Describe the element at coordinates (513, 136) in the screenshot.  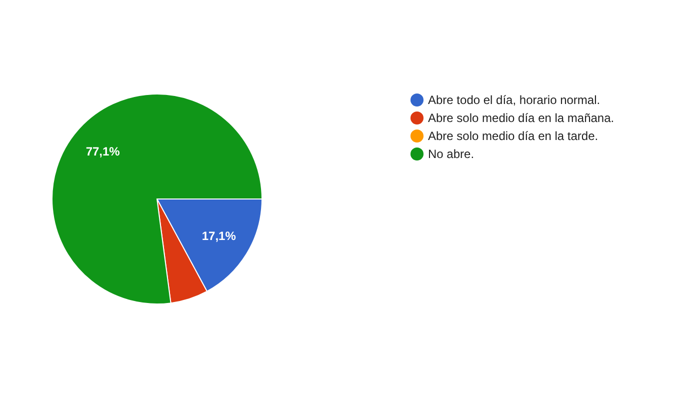
I see `legend-label: Abre solo medio día en la tarde.` at that location.